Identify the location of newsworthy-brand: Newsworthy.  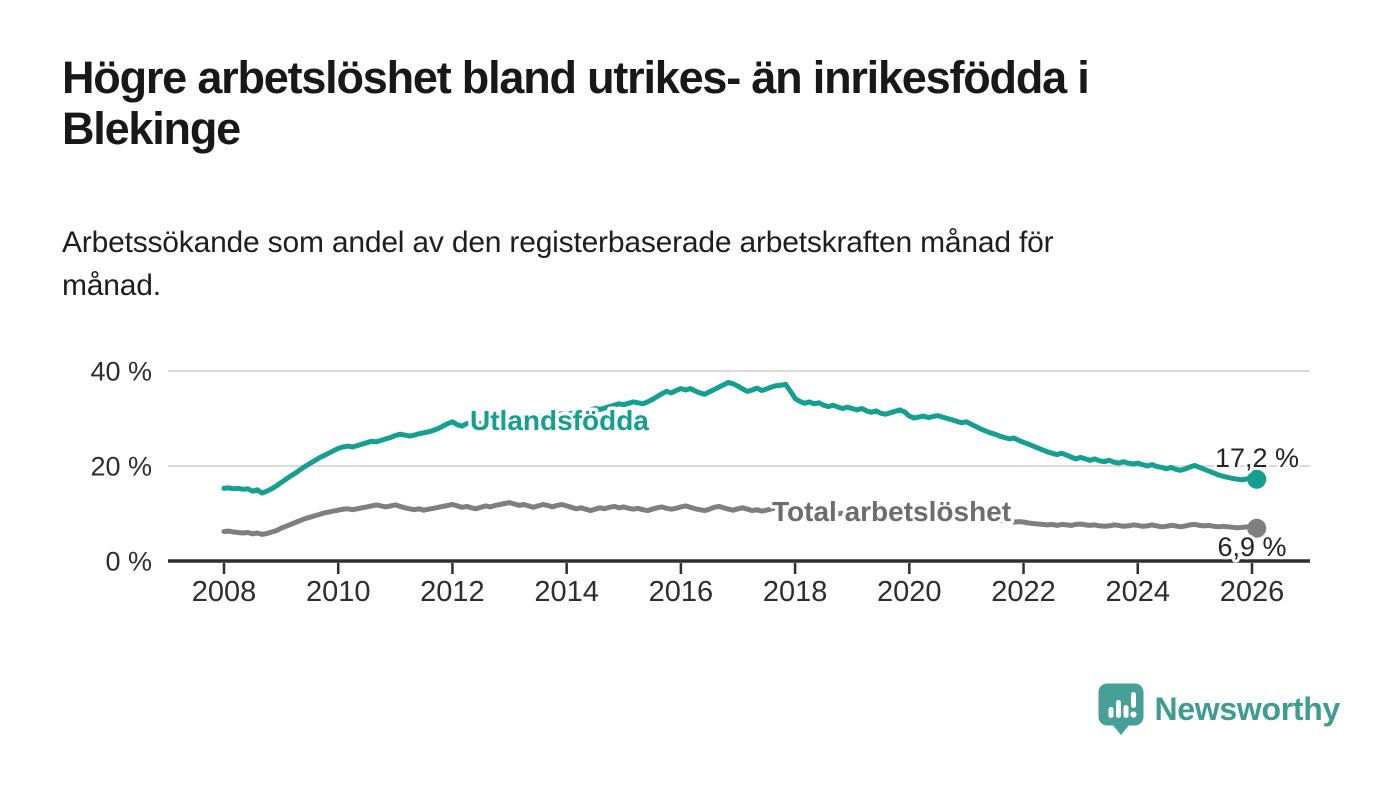
(1219, 709).